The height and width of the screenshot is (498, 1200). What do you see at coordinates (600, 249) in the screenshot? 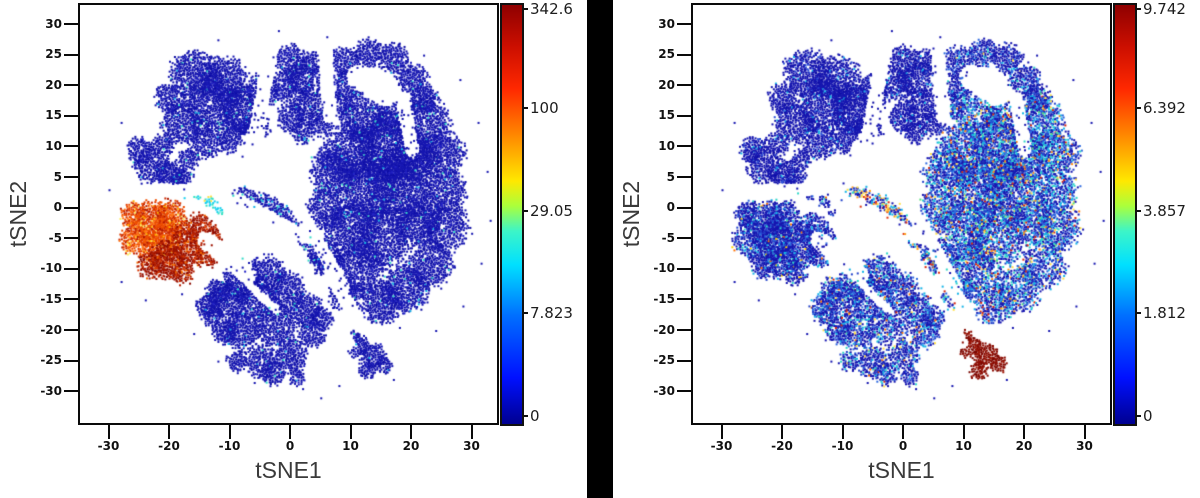
I see `panel-separator` at bounding box center [600, 249].